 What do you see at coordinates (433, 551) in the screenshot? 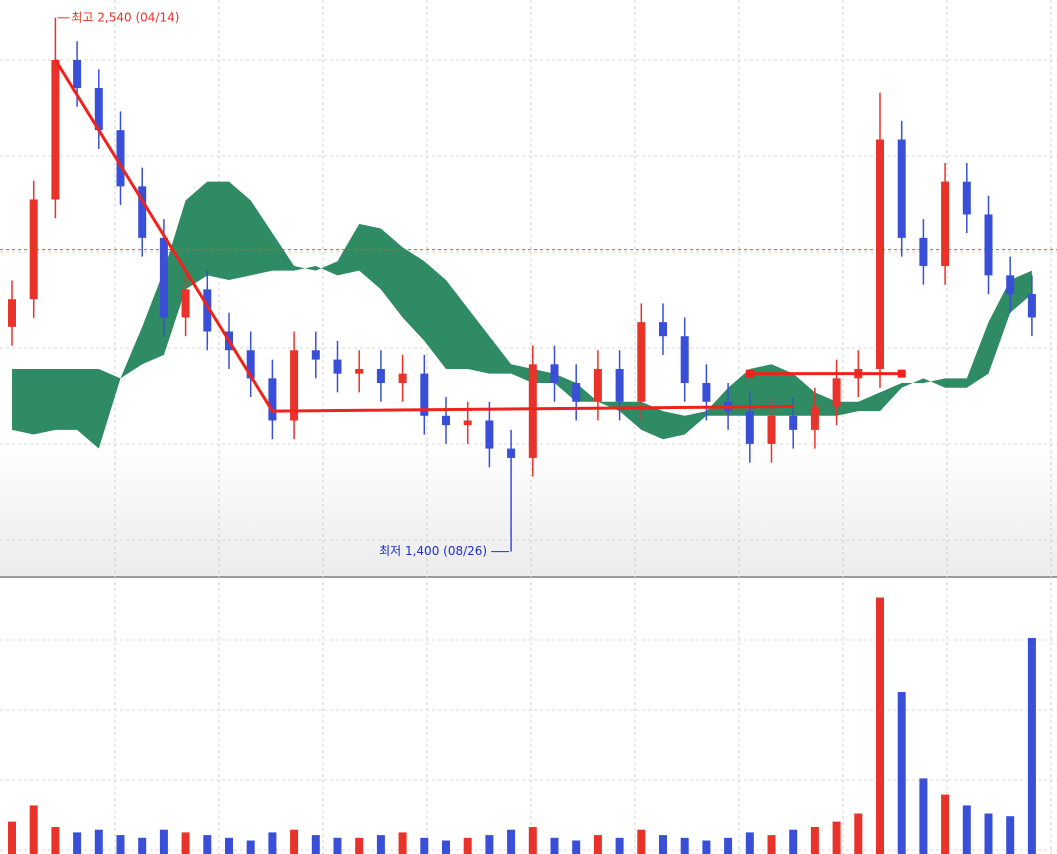
I see `annotation-label: 최저 1,400 (08/26)` at bounding box center [433, 551].